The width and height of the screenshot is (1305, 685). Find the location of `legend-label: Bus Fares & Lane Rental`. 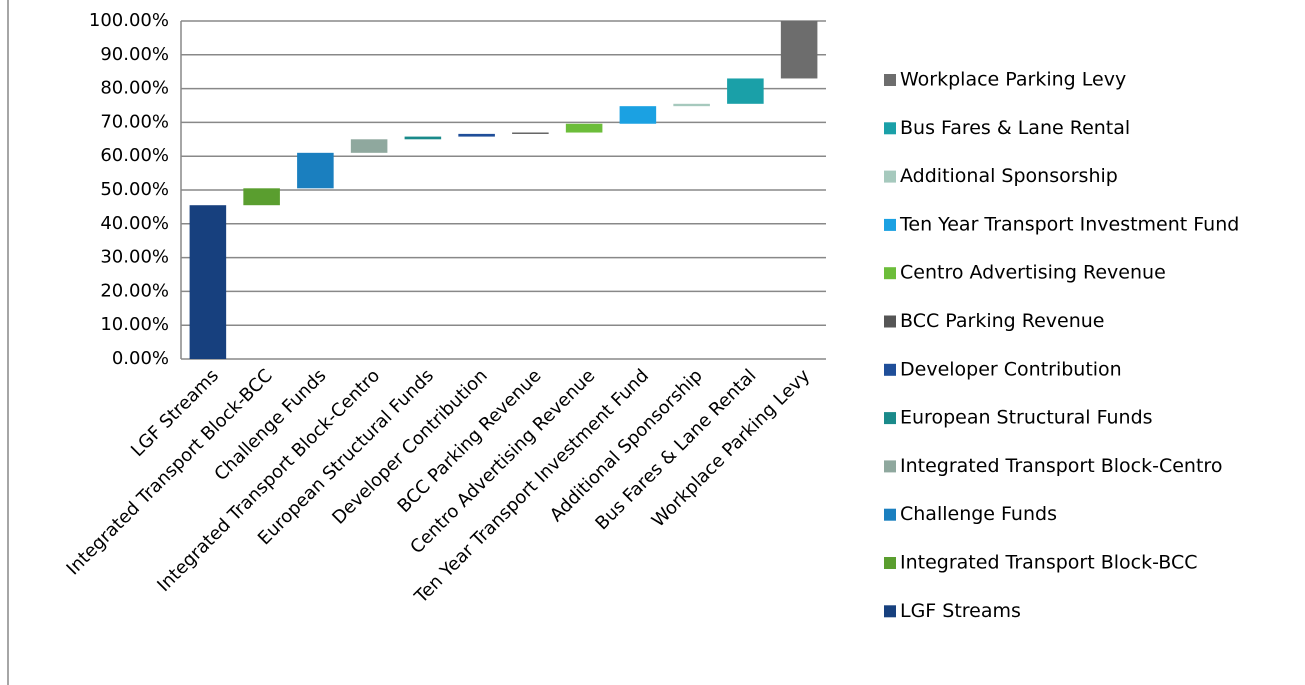

legend-label: Bus Fares & Lane Rental is located at coordinates (1015, 128).